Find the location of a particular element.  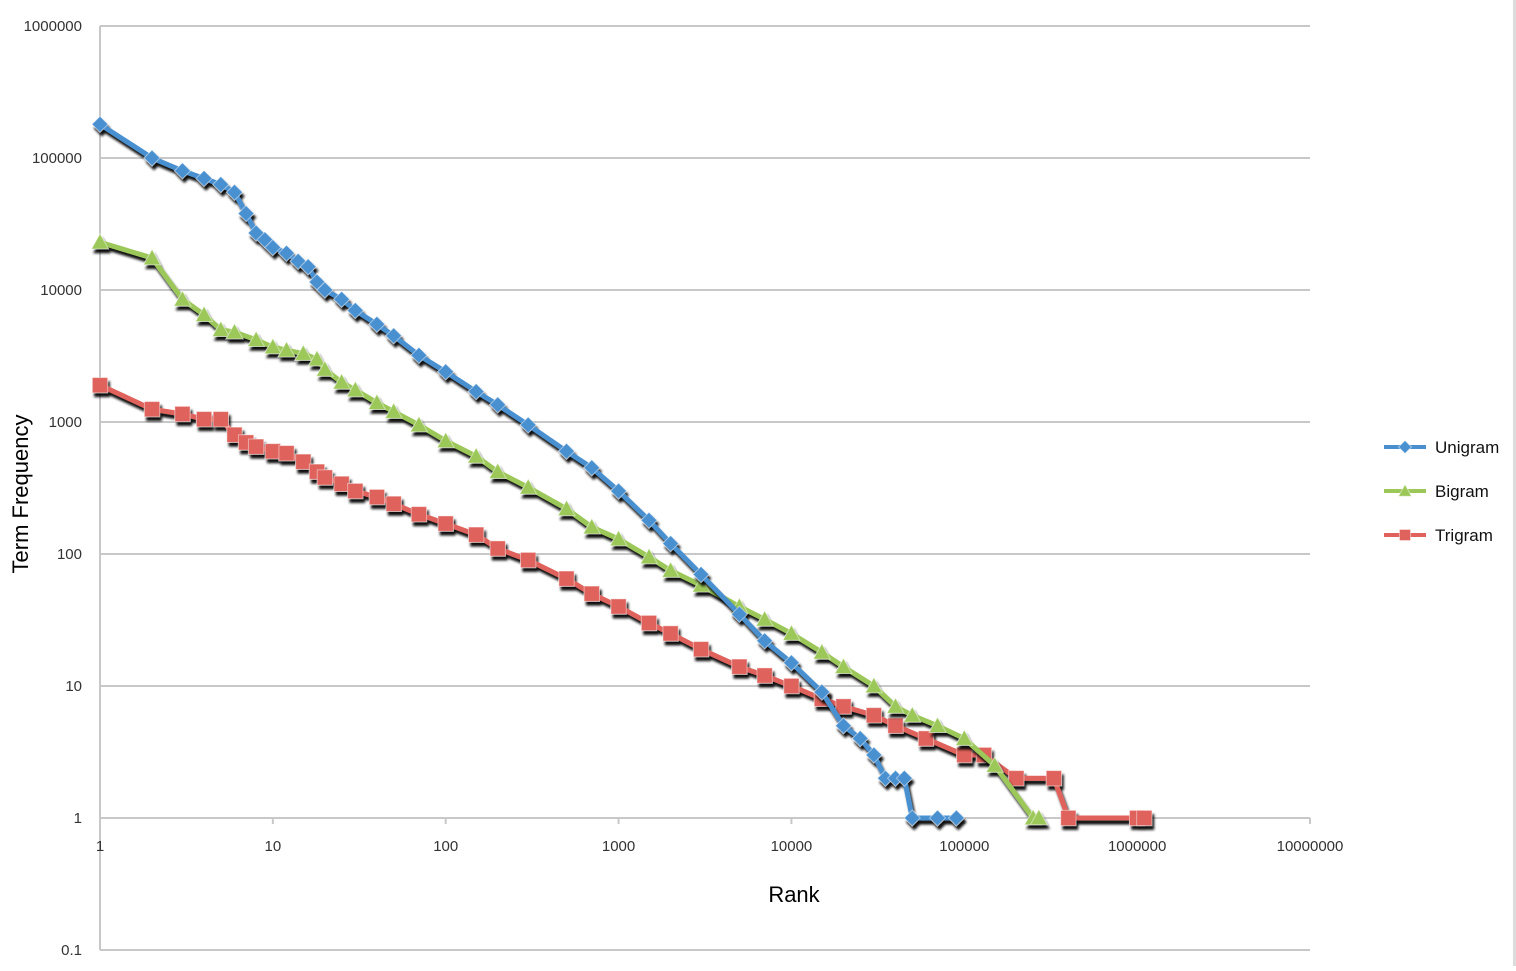

x-tick-label: 1000 is located at coordinates (618, 846).